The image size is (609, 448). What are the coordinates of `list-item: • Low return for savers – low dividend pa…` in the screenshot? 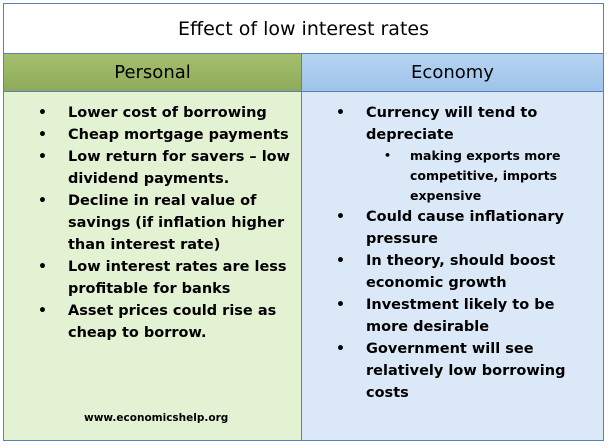 It's located at (169, 168).